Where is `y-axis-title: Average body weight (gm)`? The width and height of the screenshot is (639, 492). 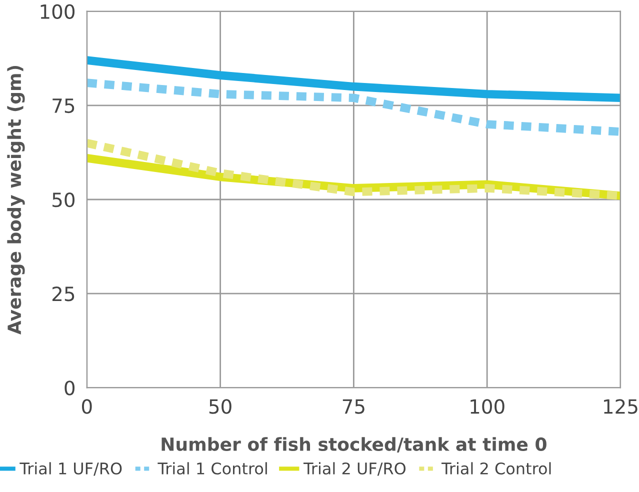
y-axis-title: Average body weight (gm) is located at coordinates (16, 200).